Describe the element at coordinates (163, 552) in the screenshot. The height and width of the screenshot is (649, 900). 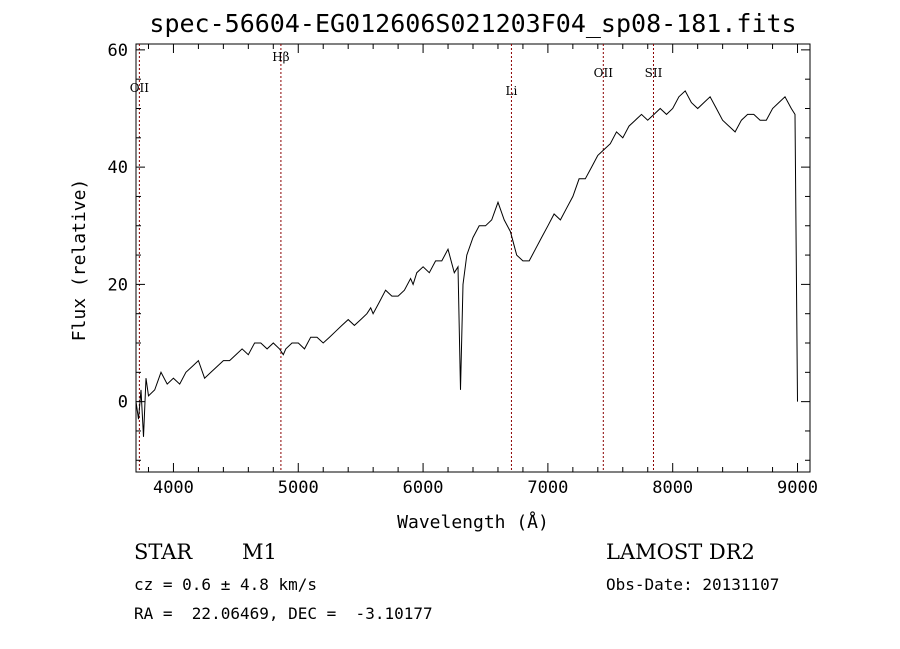
I see `object-class: STAR` at that location.